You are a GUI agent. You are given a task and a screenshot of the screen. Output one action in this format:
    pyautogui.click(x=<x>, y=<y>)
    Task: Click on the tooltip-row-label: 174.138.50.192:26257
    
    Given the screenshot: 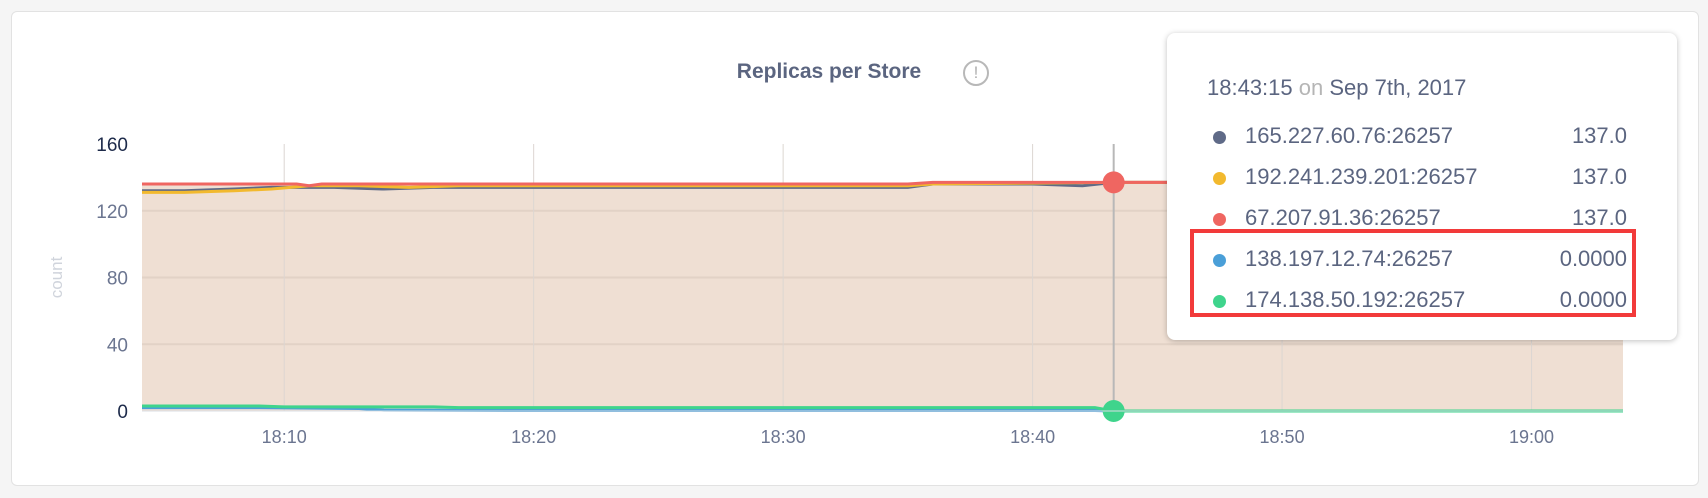 What is the action you would take?
    pyautogui.click(x=1355, y=299)
    